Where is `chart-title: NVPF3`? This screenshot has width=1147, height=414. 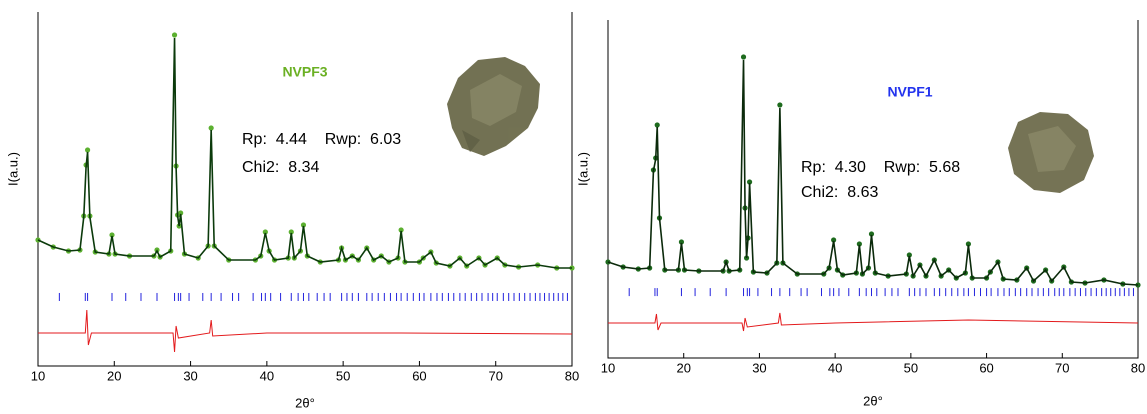 chart-title: NVPF3 is located at coordinates (304, 72).